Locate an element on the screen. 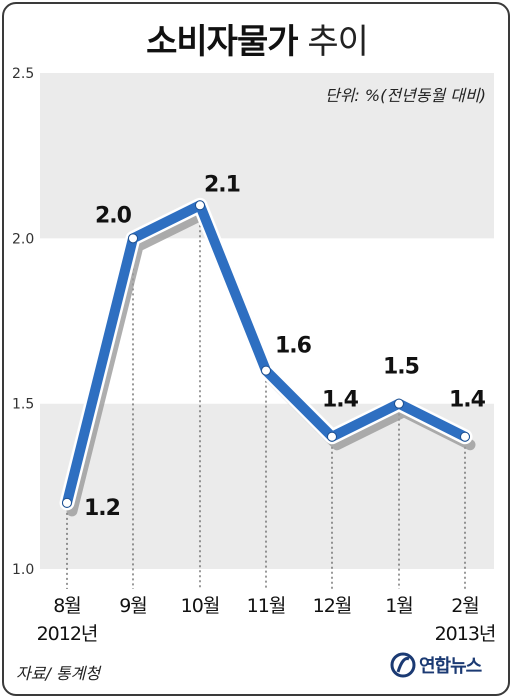 The image size is (514, 700). x-tick-label: 2월 is located at coordinates (465, 606).